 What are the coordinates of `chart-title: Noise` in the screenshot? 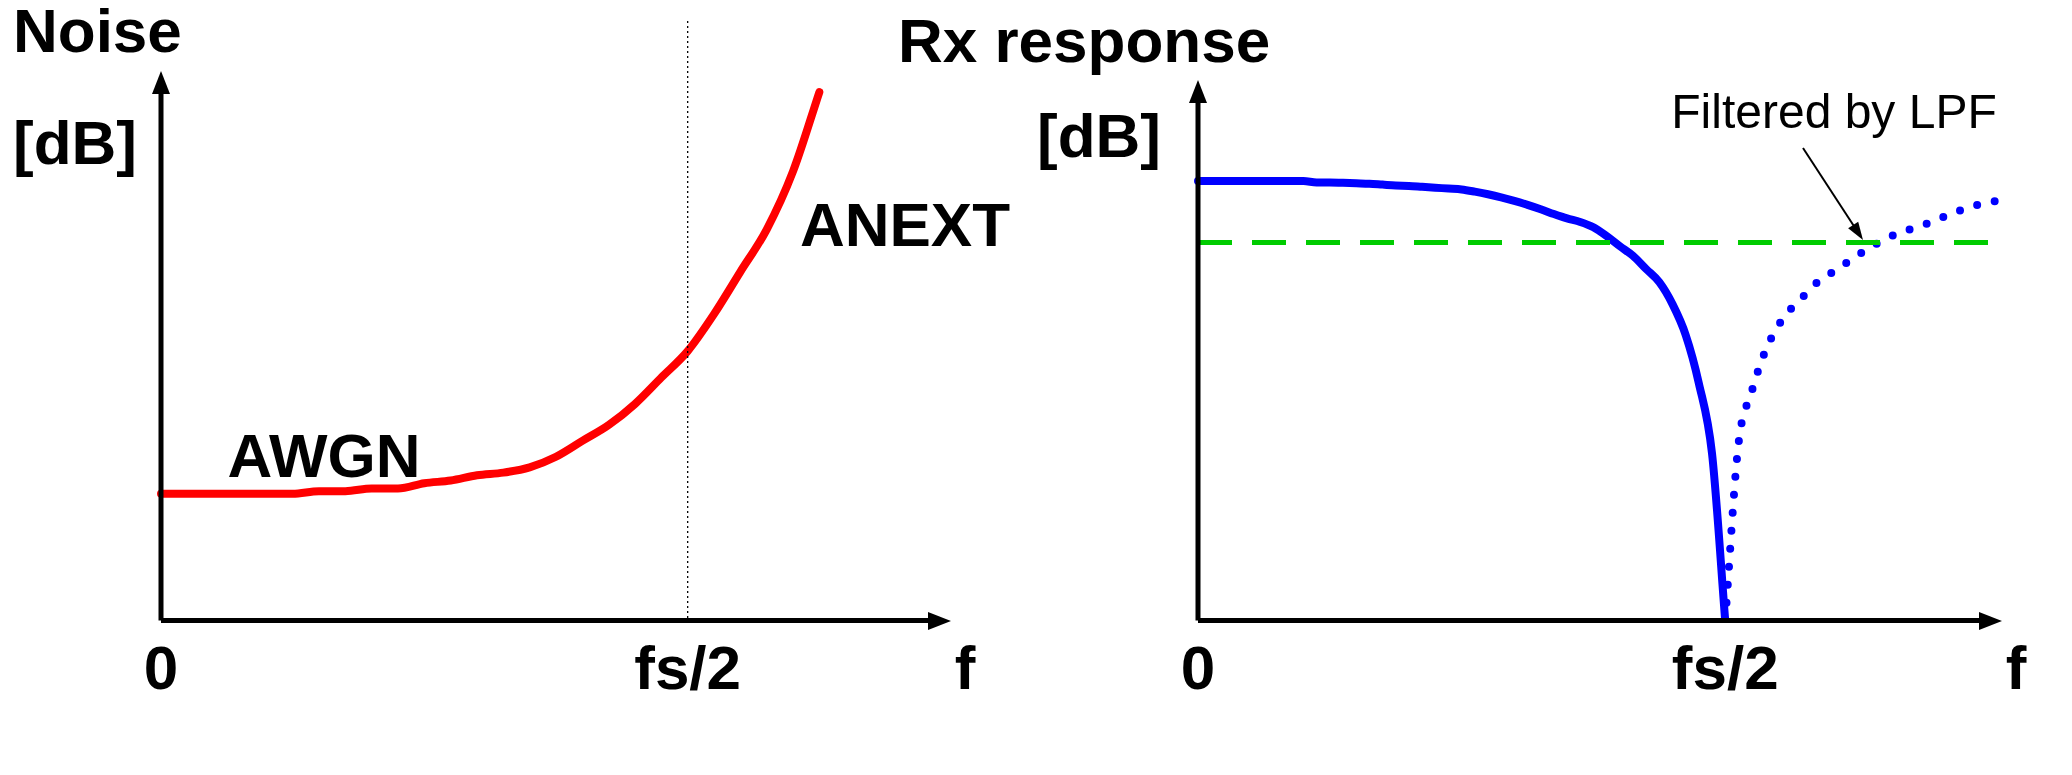 It's located at (97, 32).